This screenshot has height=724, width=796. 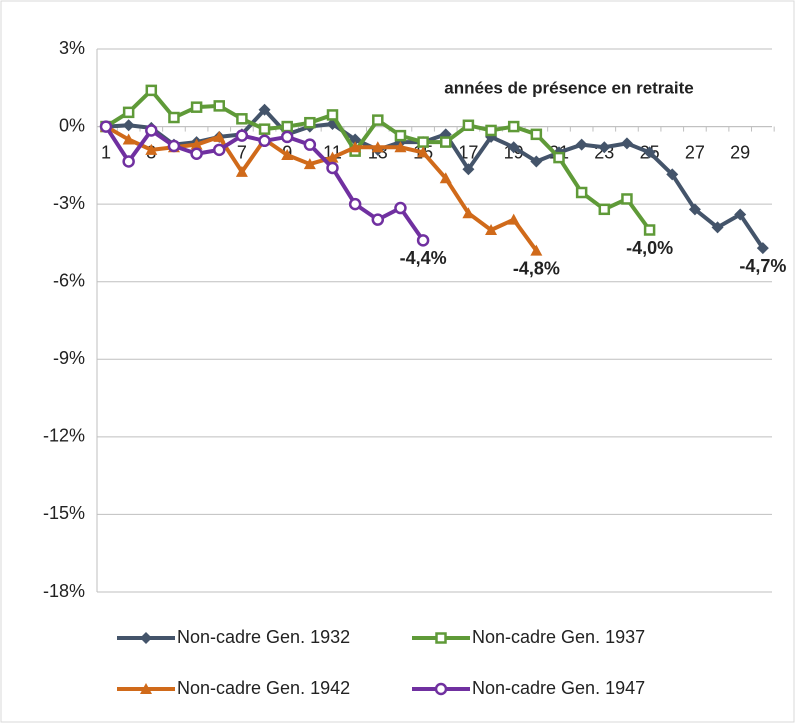 What do you see at coordinates (263, 688) in the screenshot?
I see `legend-label: Non-cadre Gen. 1942` at bounding box center [263, 688].